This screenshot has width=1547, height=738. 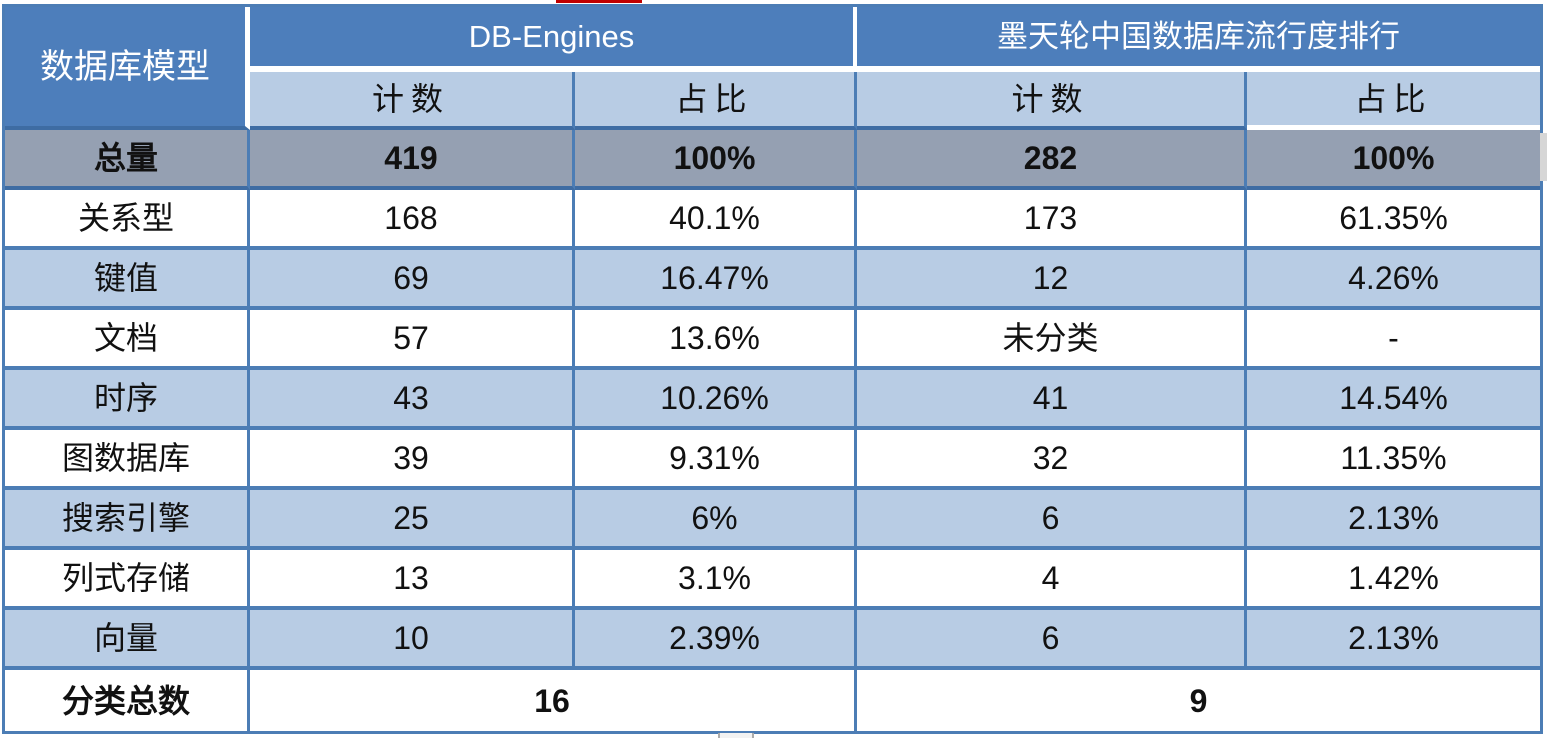 I want to click on cell-db-count: 10, so click(x=412, y=640).